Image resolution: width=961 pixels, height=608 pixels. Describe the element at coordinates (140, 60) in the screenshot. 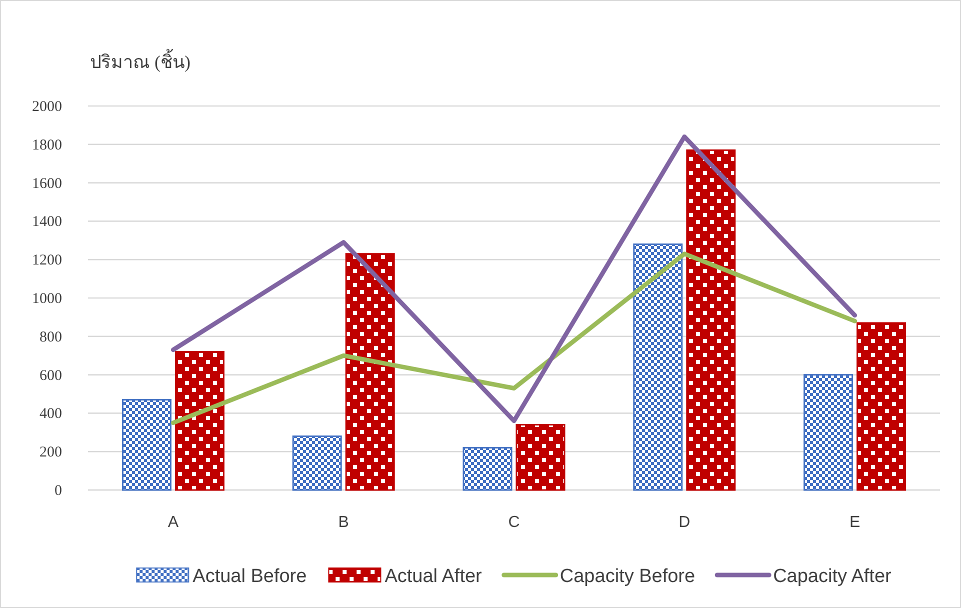

I see `y-axis-title: ปริมาณ (ชิ้น)` at that location.